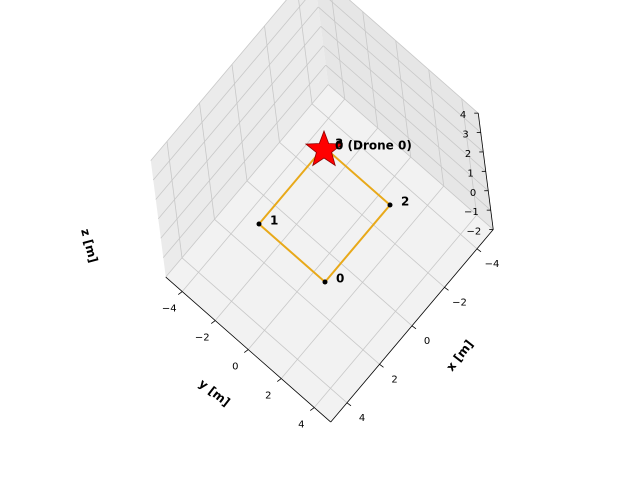  Describe the element at coordinates (405, 202) in the screenshot. I see `waypoint-label: 2` at that location.